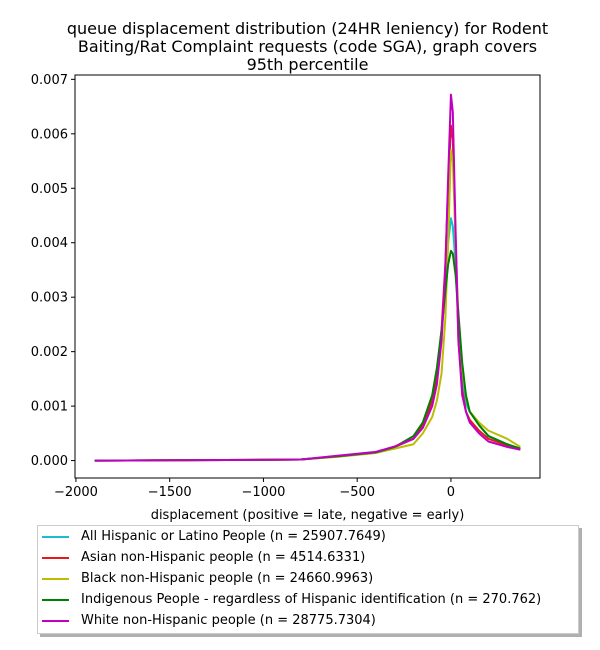 This screenshot has height=650, width=600. I want to click on chart-title-line-3: 95th percentile, so click(307, 64).